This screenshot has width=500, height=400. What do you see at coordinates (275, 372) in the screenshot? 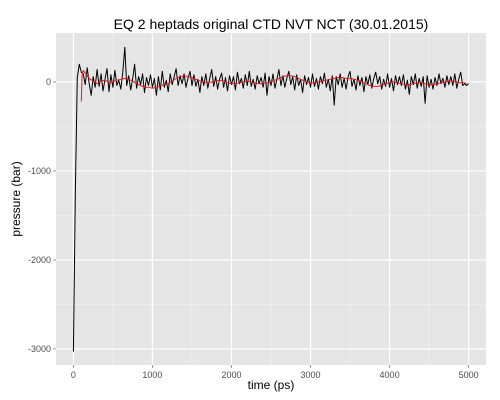
I see `x-axis: 0 1000 2000 3000 4000 5000` at bounding box center [275, 372].